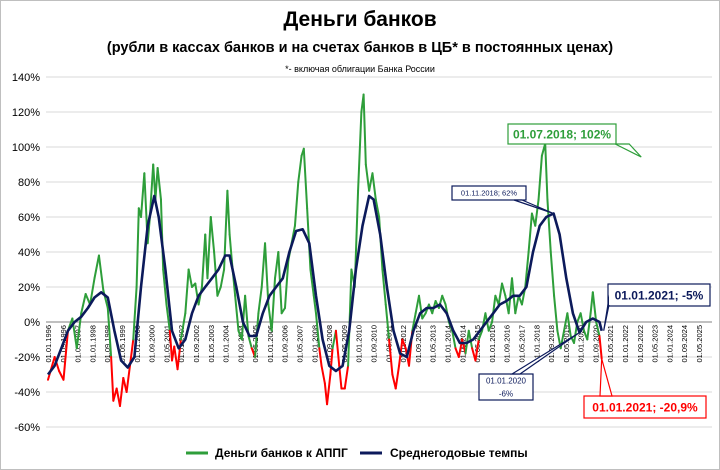 This screenshot has width=720, height=470. Describe the element at coordinates (566, 344) in the screenshot. I see `x-tick-label: 01.05.2019` at that location.